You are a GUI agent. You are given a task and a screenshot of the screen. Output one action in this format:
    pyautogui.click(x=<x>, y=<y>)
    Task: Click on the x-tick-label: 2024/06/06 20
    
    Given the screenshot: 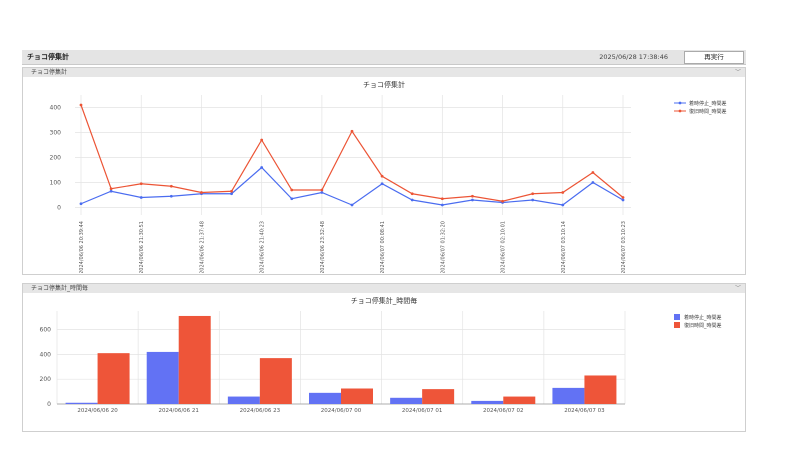 What is the action you would take?
    pyautogui.click(x=97, y=411)
    